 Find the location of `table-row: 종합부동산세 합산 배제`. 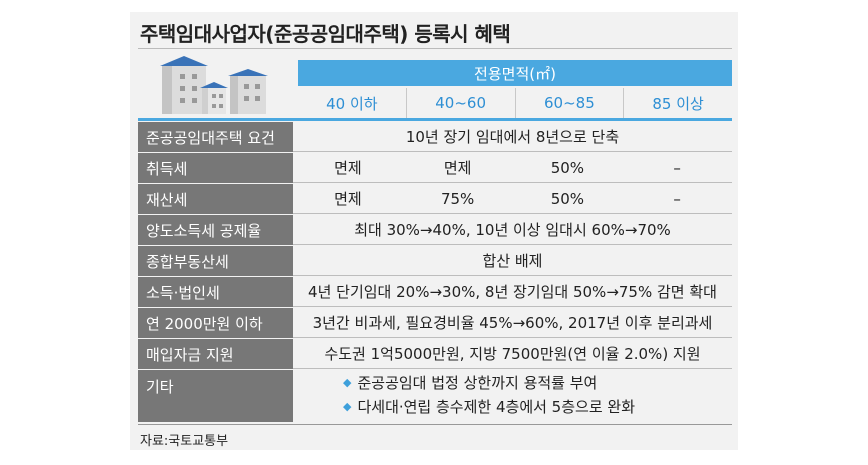

table-row: 종합부동산세 합산 배제 is located at coordinates (435, 261).